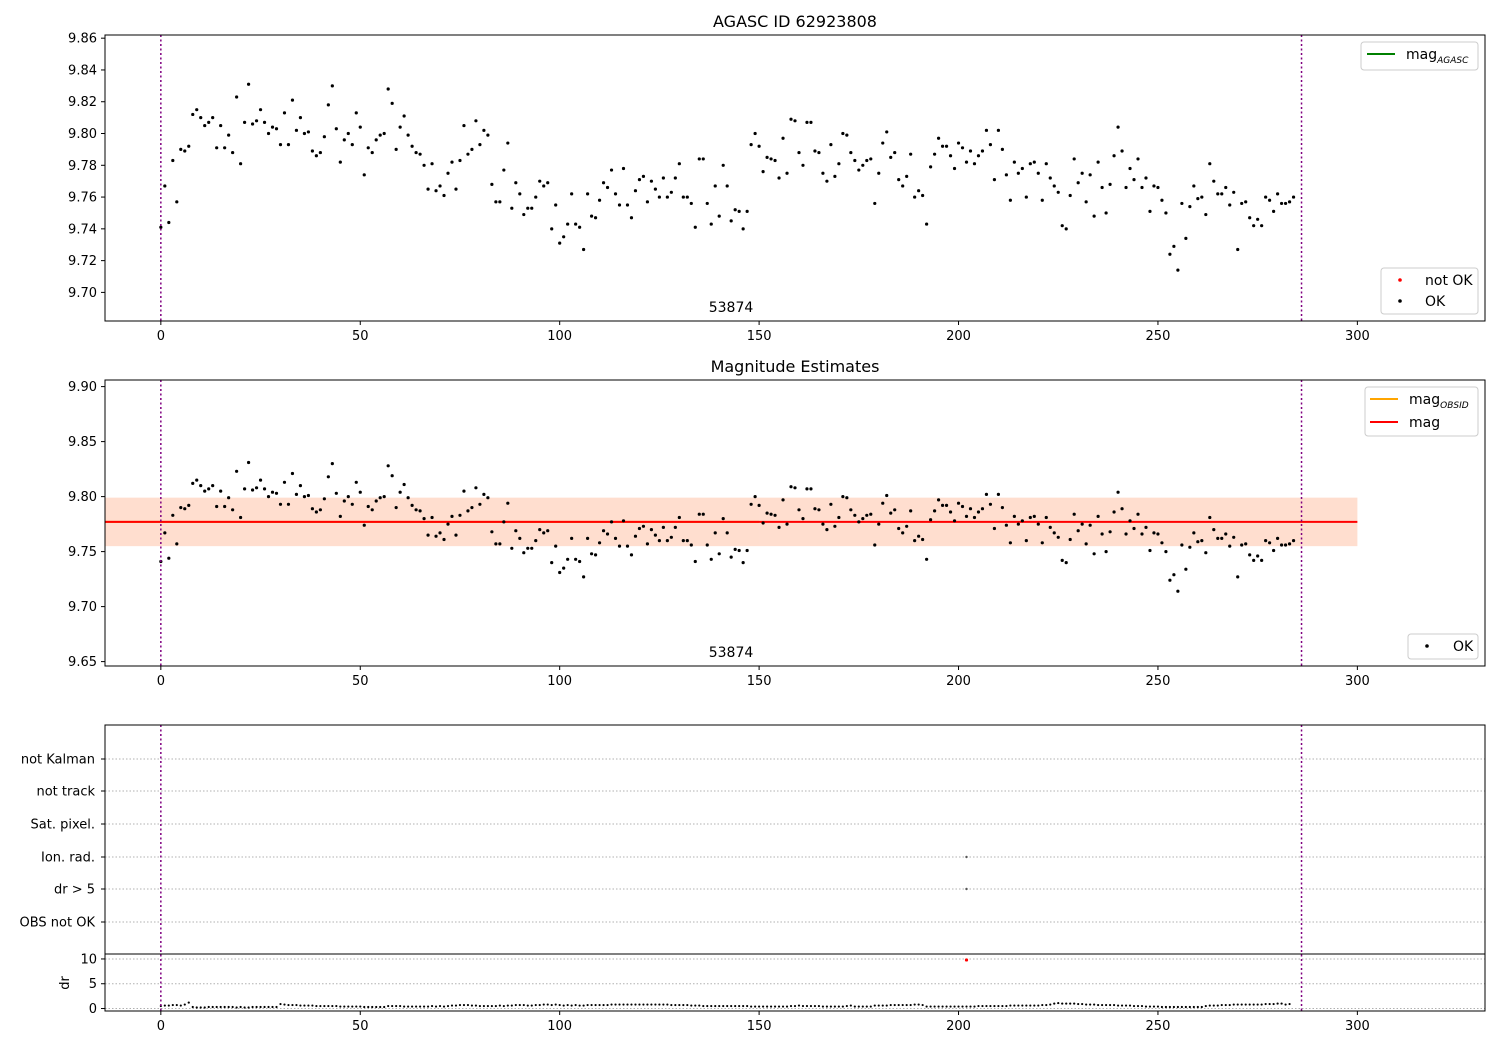 The height and width of the screenshot is (1050, 1500). Describe the element at coordinates (1437, 56) in the screenshot. I see `legend-label-mag-agasc: magAGASC` at that location.